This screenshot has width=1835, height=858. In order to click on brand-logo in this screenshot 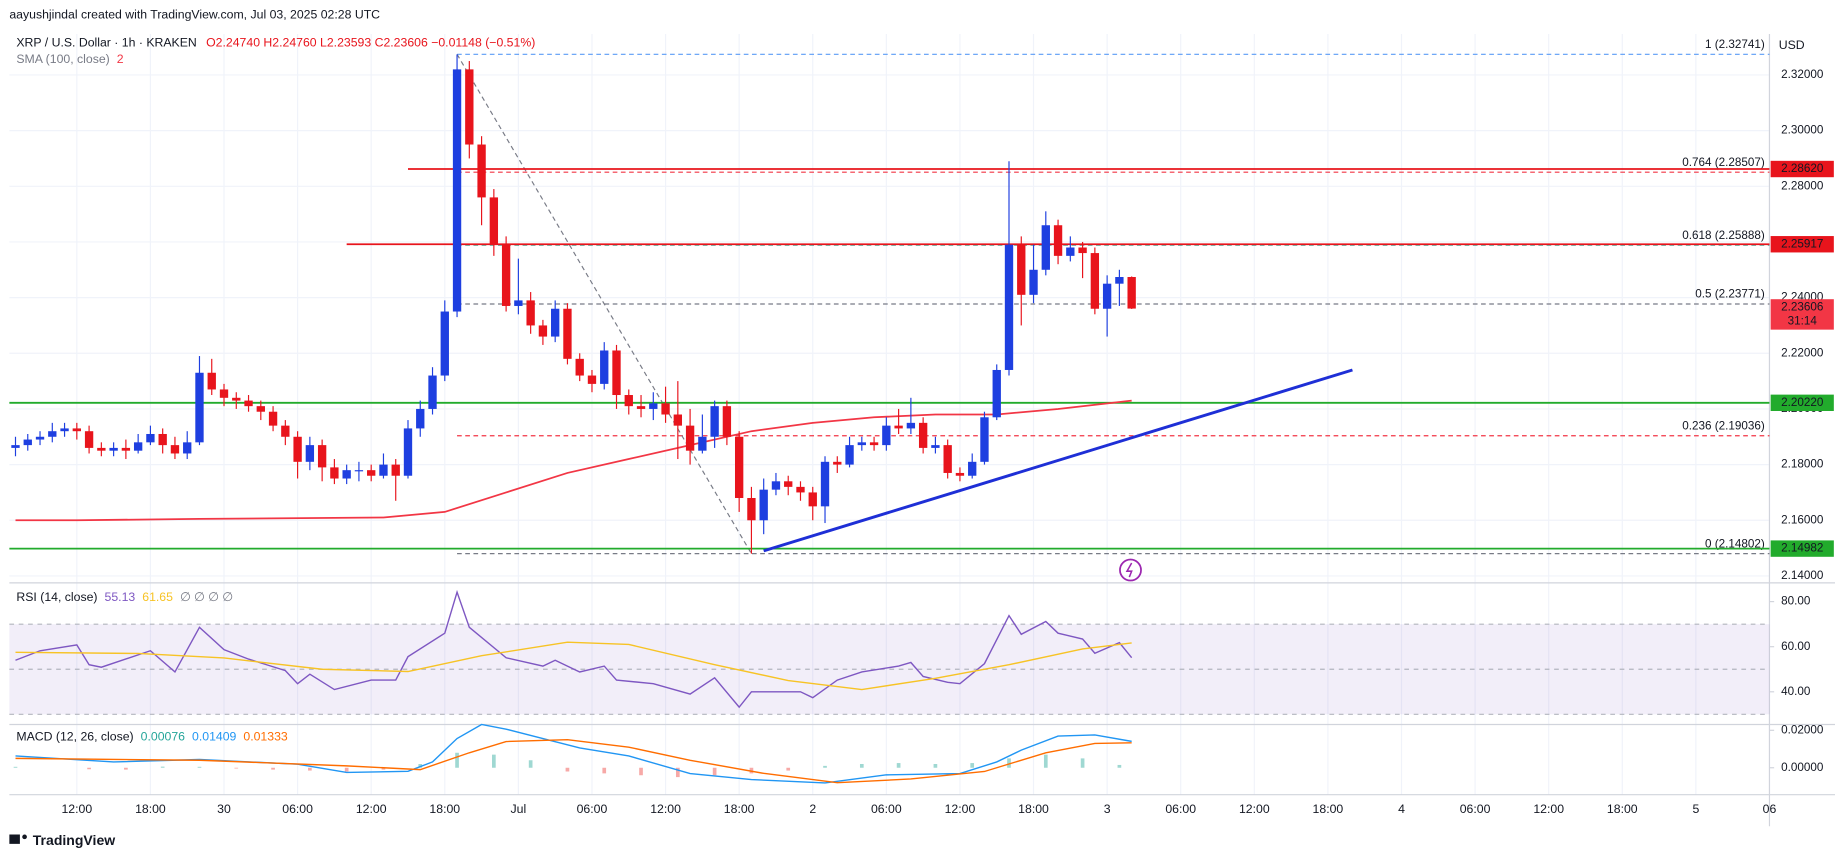, I will do `click(14, 839)`.